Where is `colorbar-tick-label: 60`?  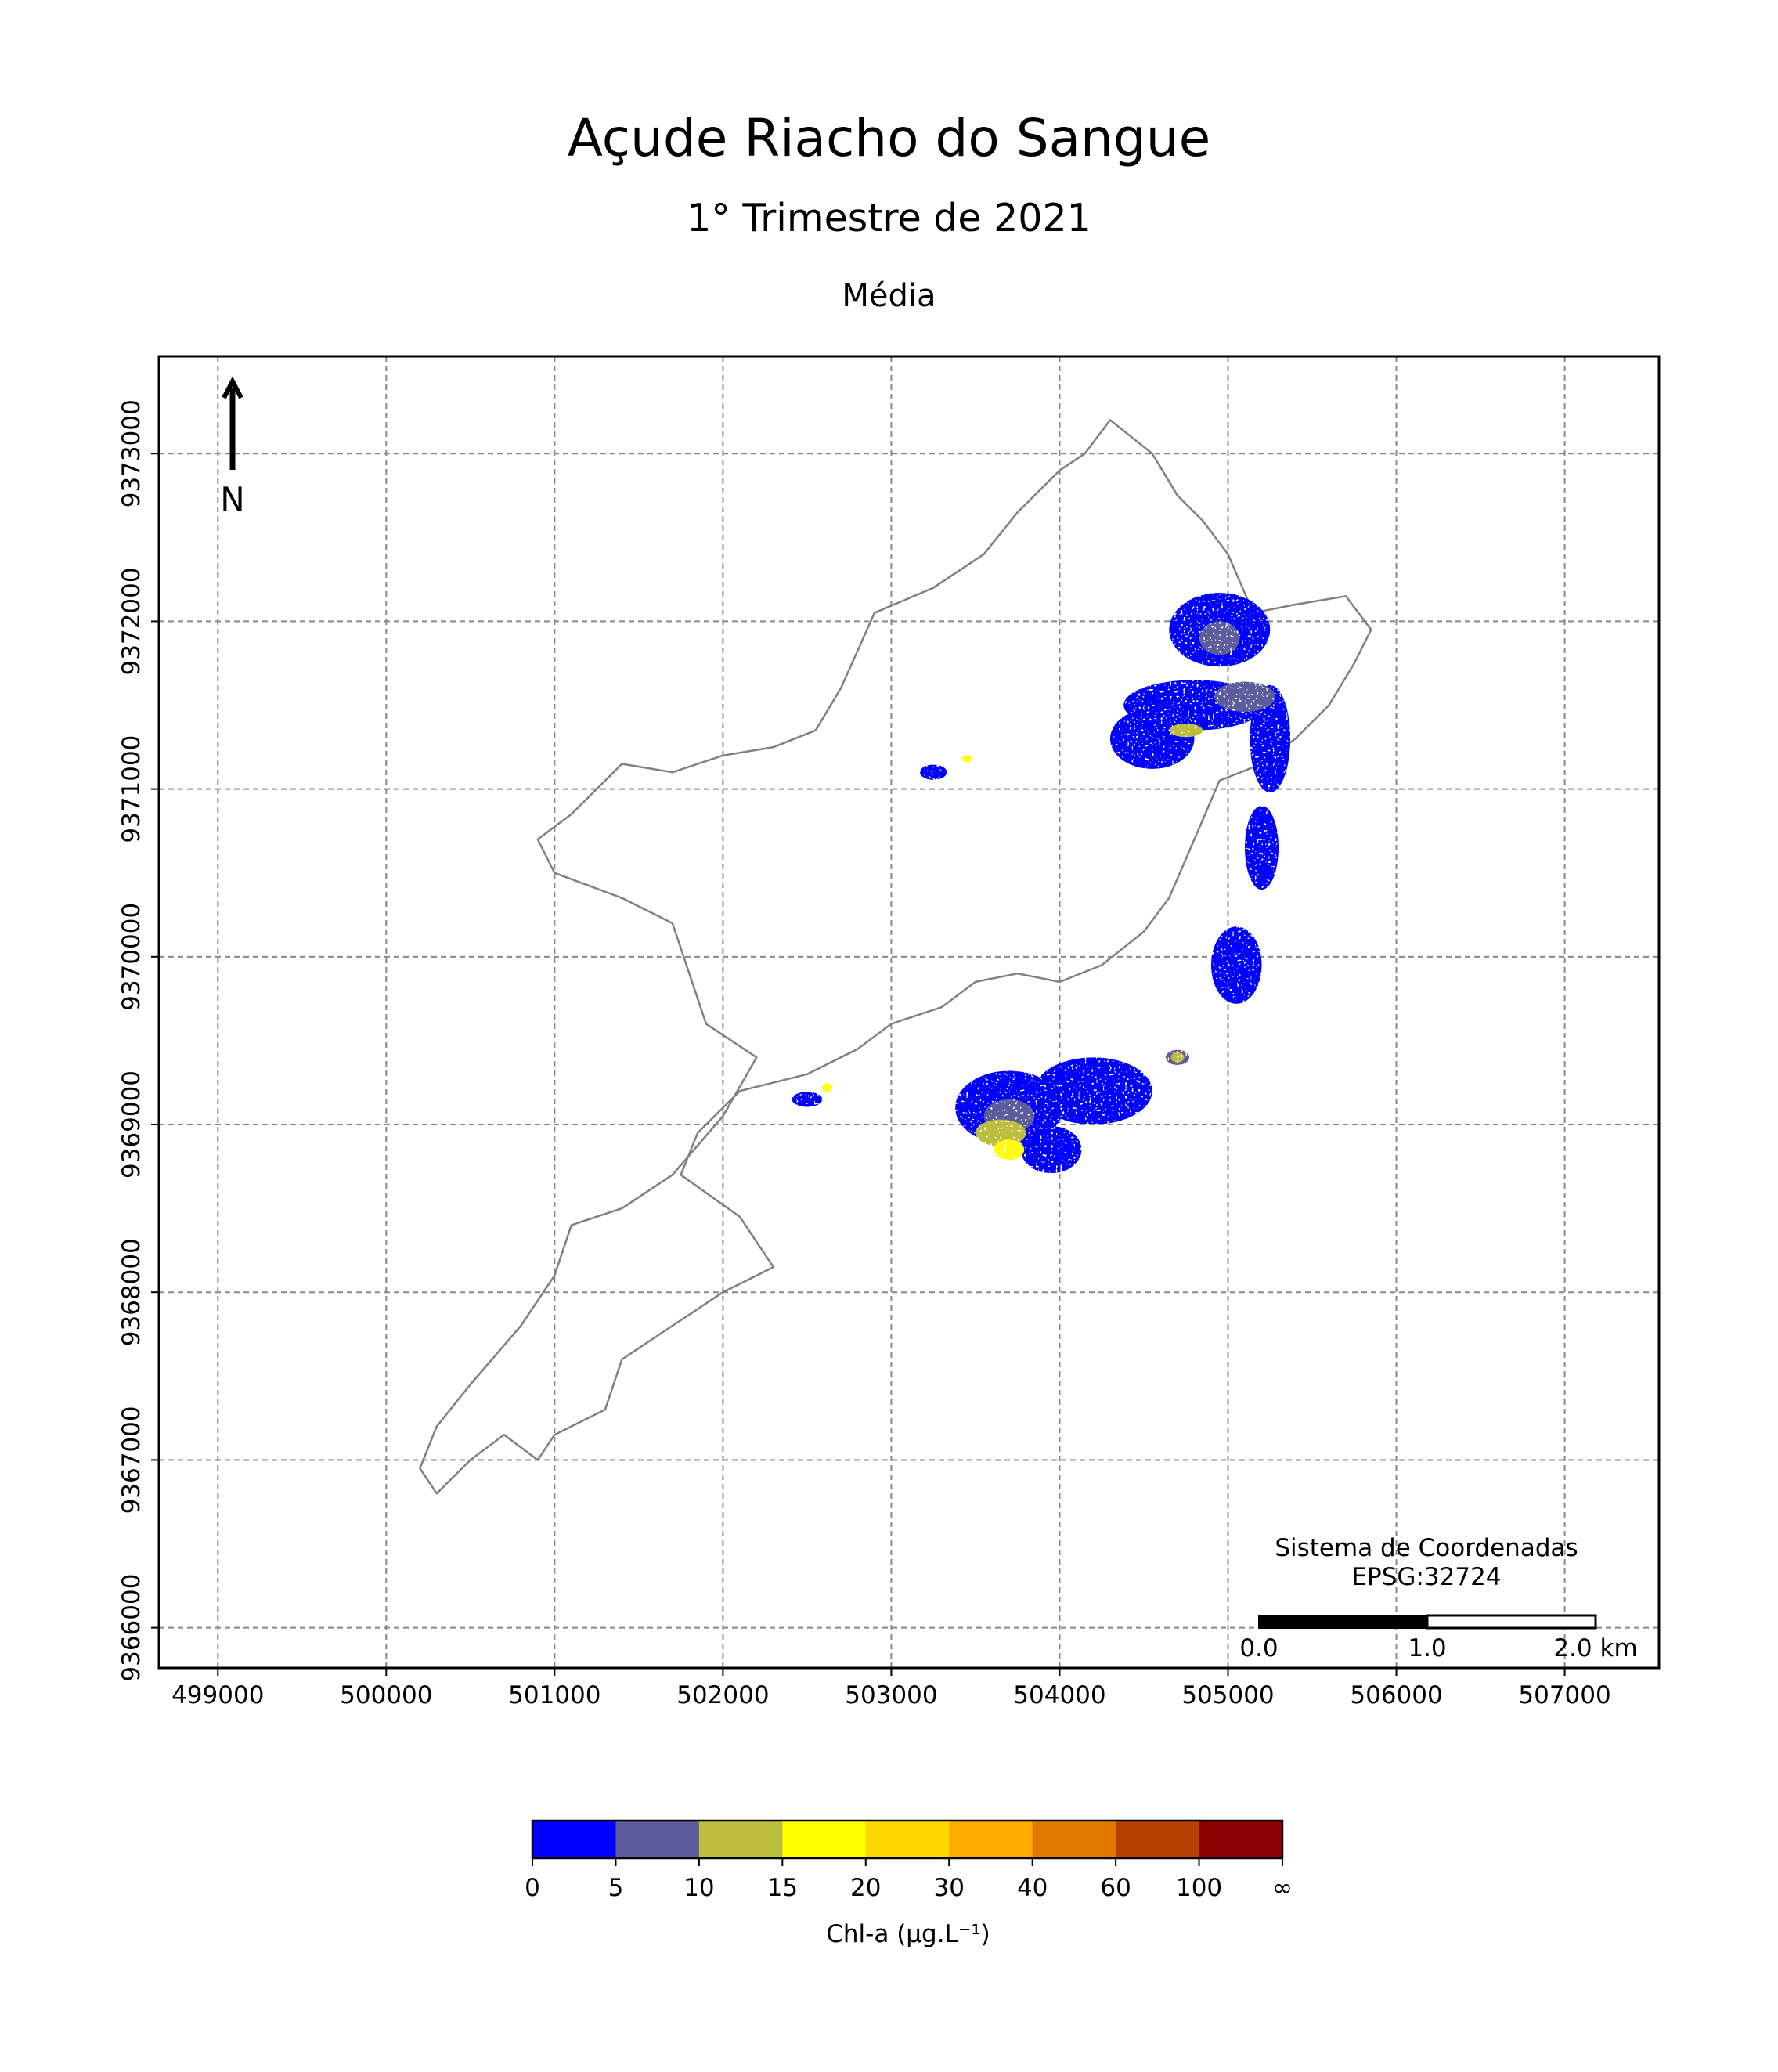 colorbar-tick-label: 60 is located at coordinates (1116, 1888).